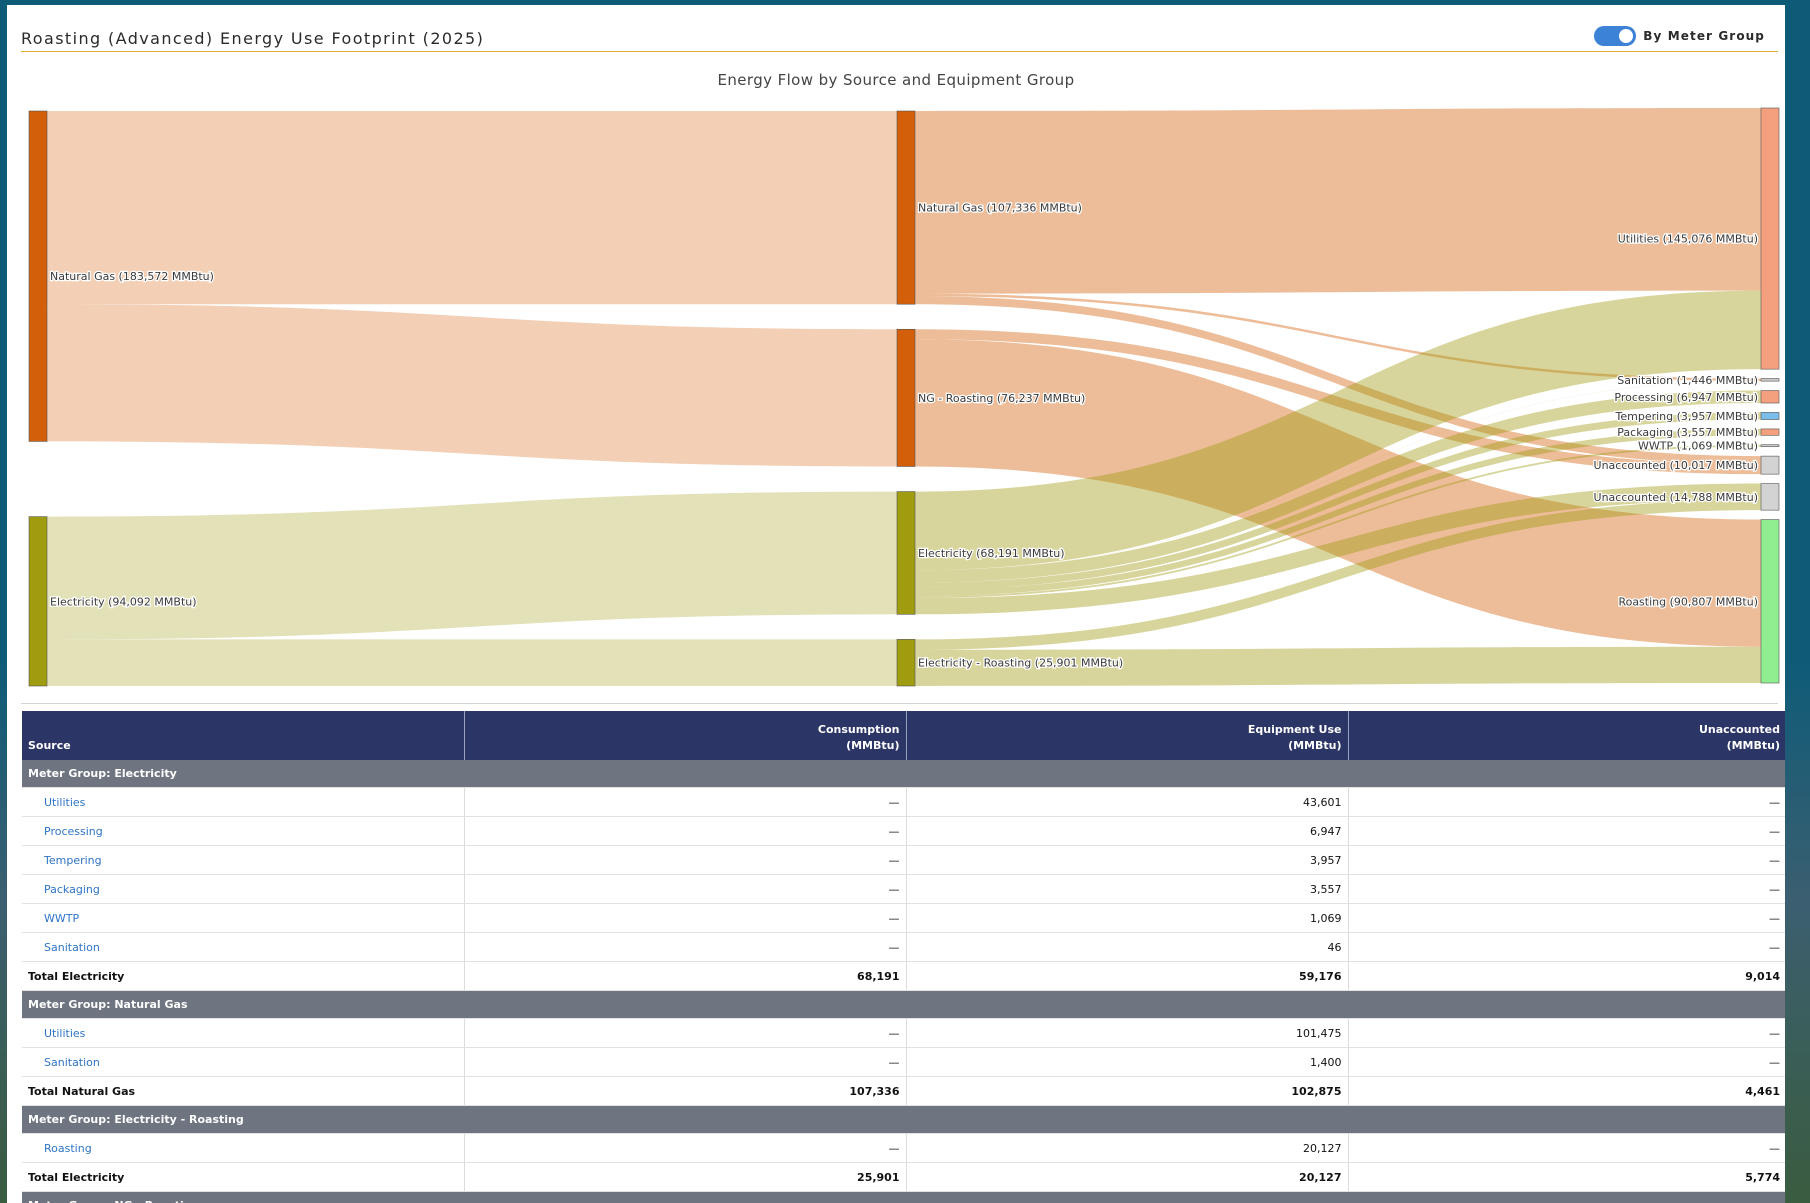  Describe the element at coordinates (1679, 36) in the screenshot. I see `meter-group-toggle: By Meter Group` at that location.